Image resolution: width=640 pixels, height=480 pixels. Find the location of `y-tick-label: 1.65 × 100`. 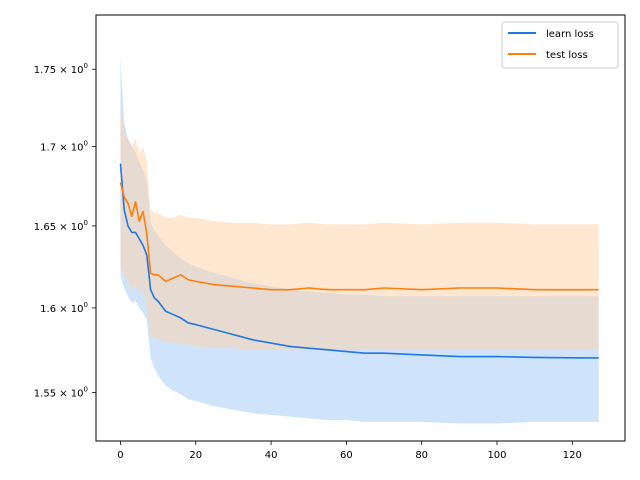

y-tick-label: 1.65 × 100 is located at coordinates (61, 226).